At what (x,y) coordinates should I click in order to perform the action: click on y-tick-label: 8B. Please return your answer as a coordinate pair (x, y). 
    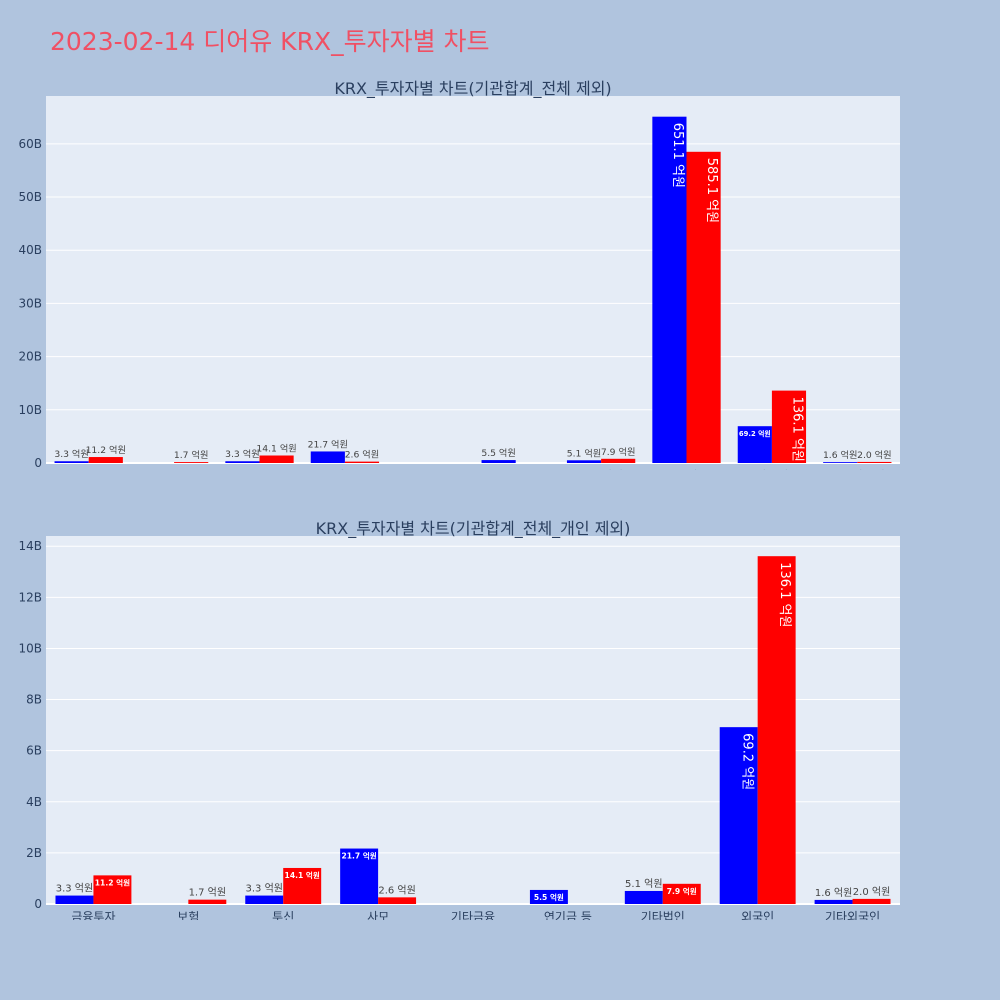
    Looking at the image, I should click on (34, 700).